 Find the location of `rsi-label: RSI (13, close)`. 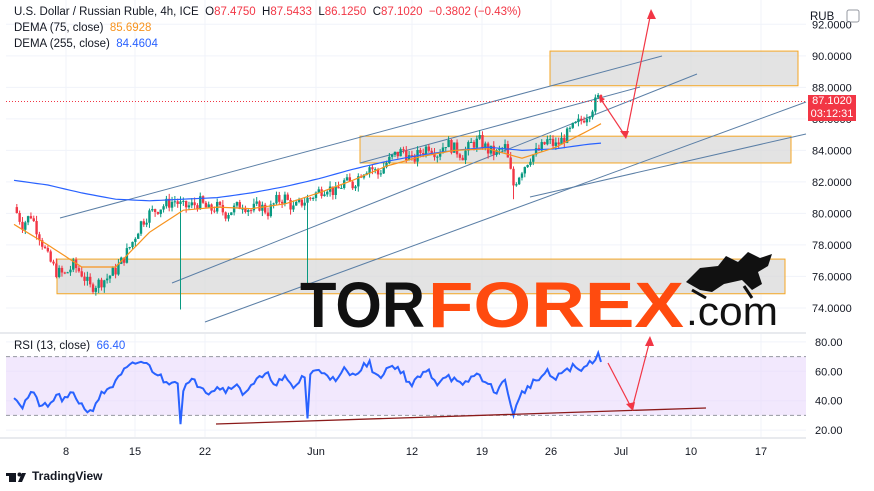

rsi-label: RSI (13, close) is located at coordinates (52, 346).